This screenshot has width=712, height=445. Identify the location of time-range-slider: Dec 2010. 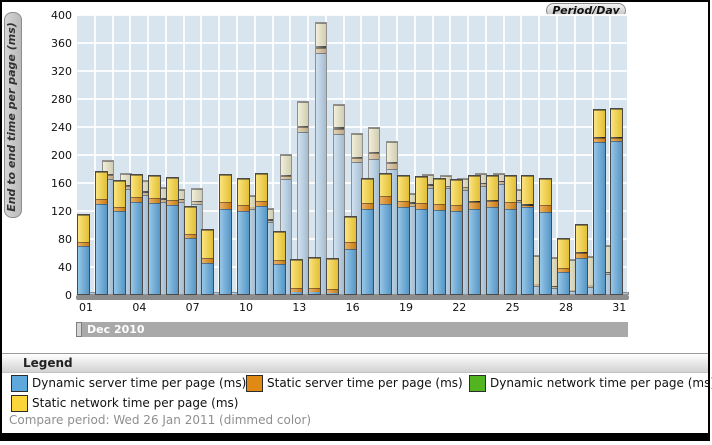
(352, 329).